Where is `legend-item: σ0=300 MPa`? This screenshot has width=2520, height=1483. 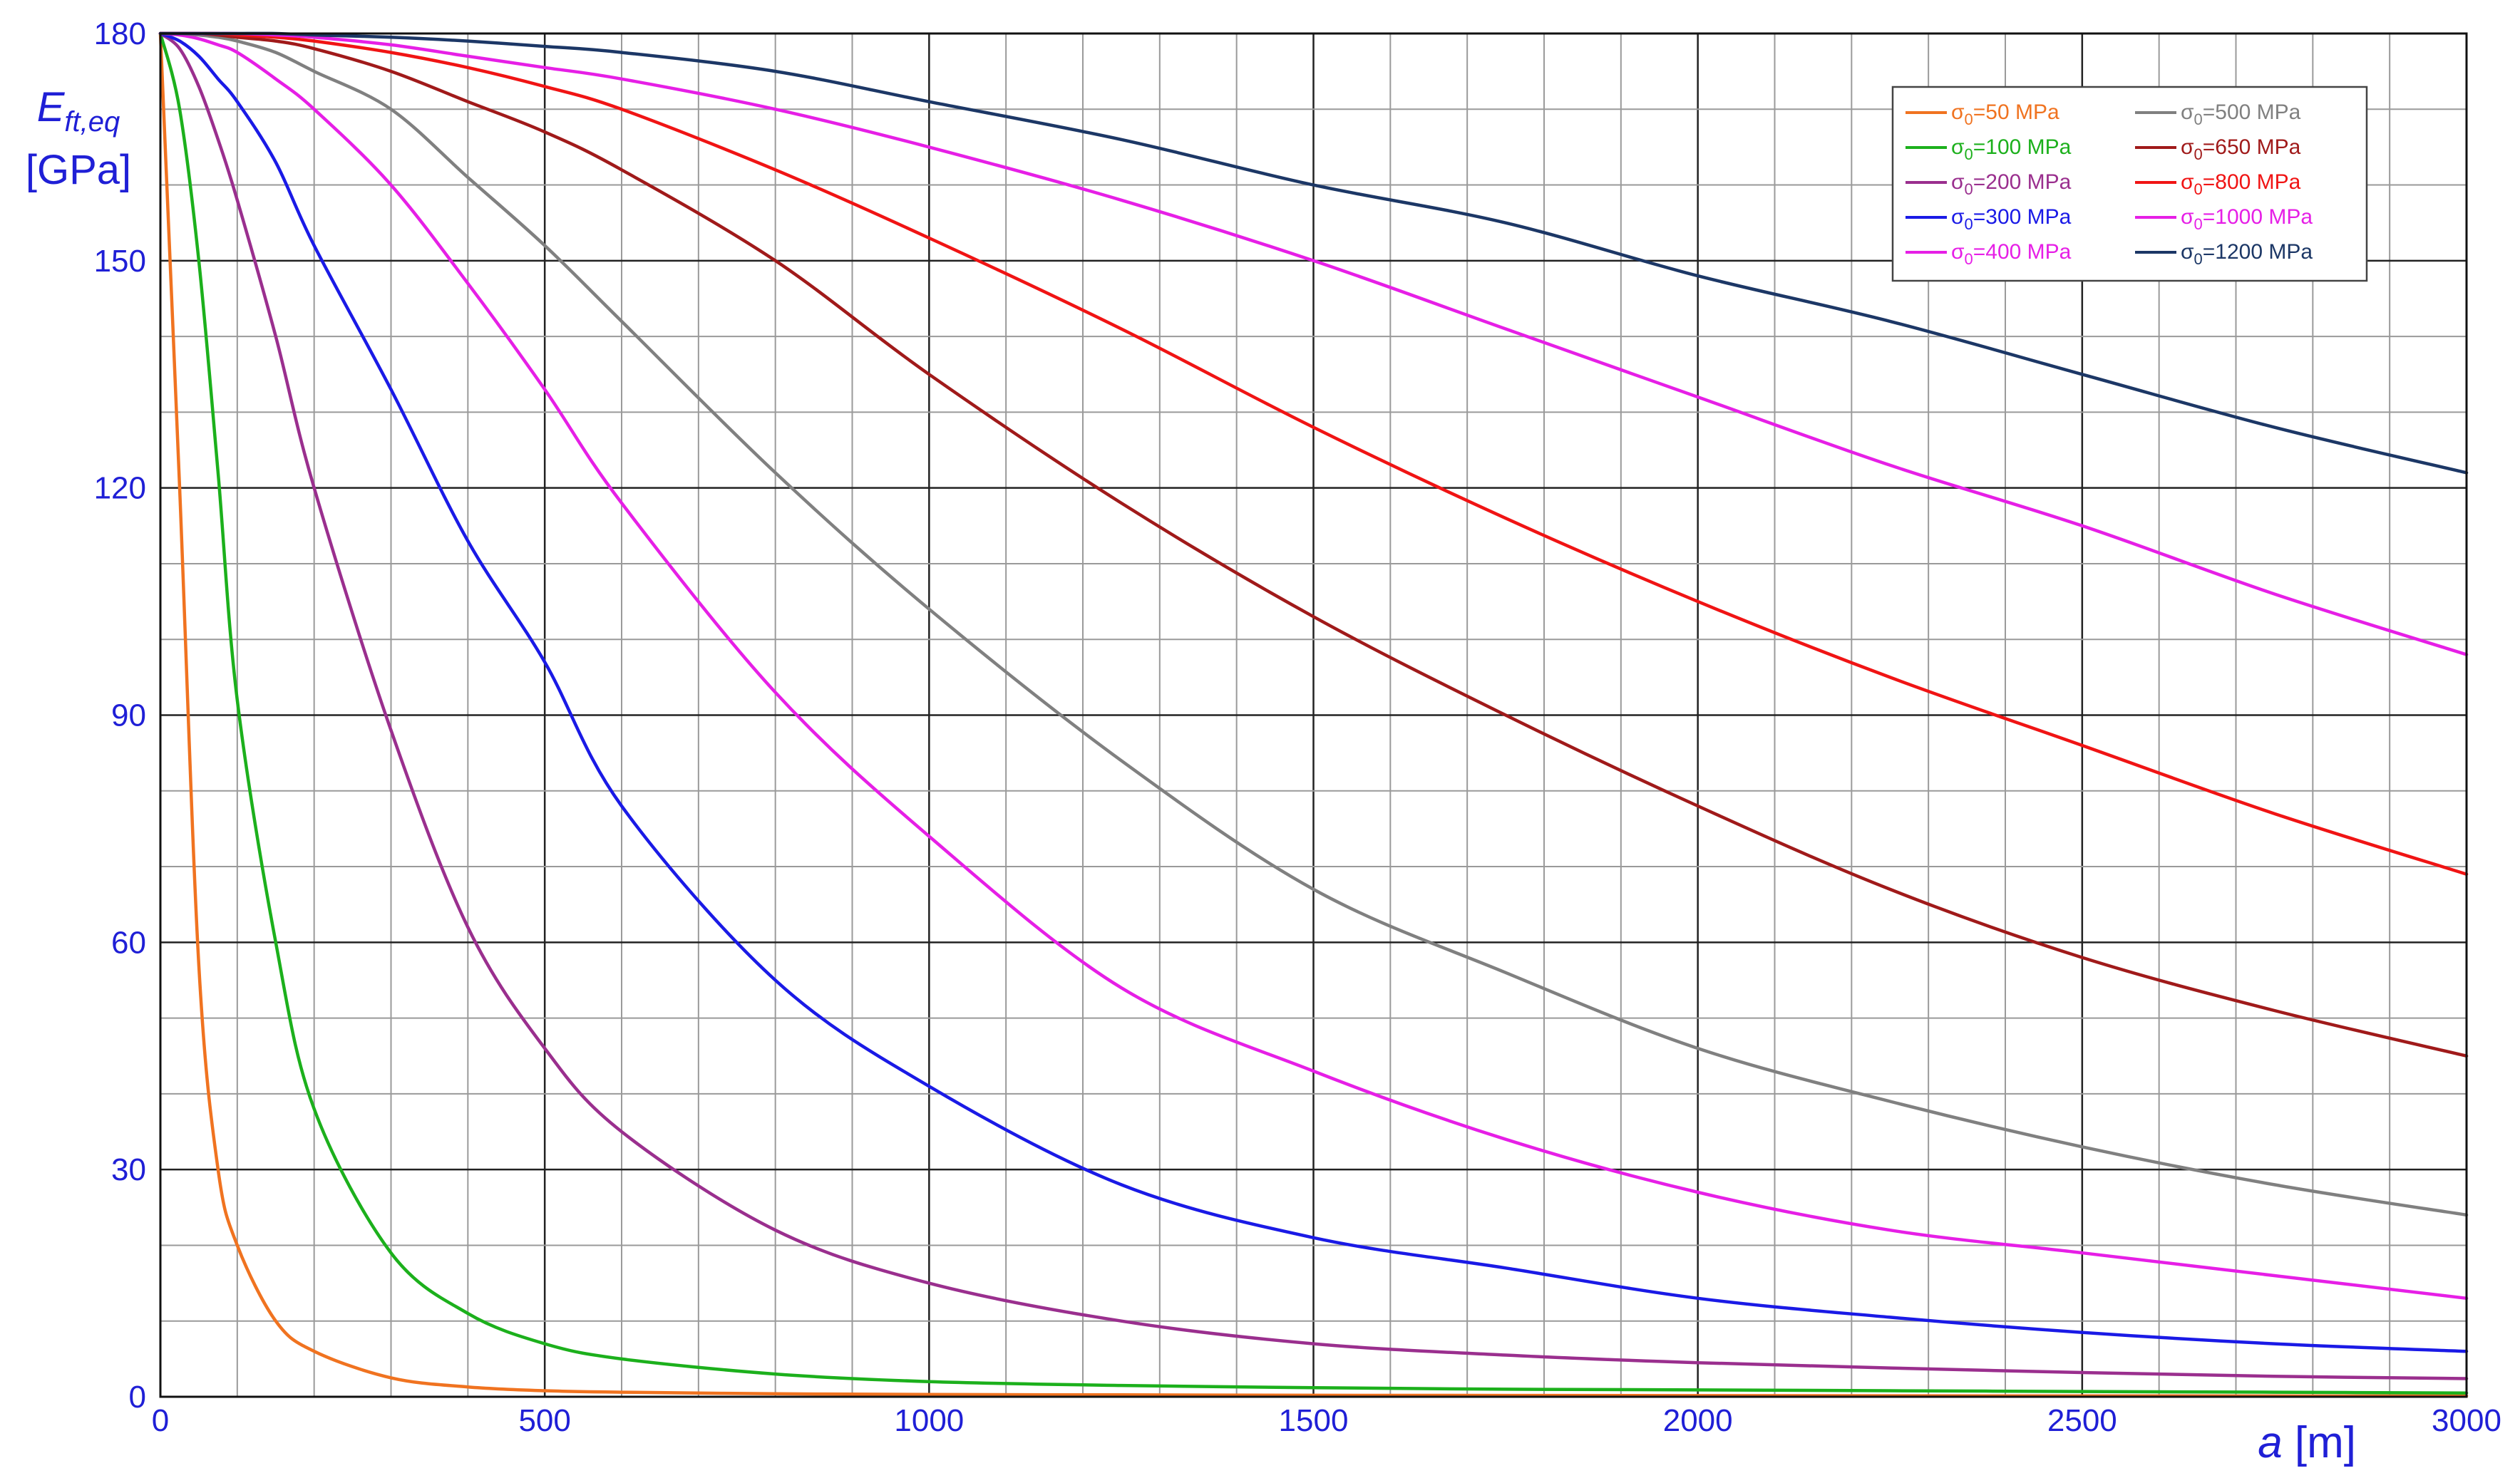 legend-item: σ0=300 MPa is located at coordinates (1989, 219).